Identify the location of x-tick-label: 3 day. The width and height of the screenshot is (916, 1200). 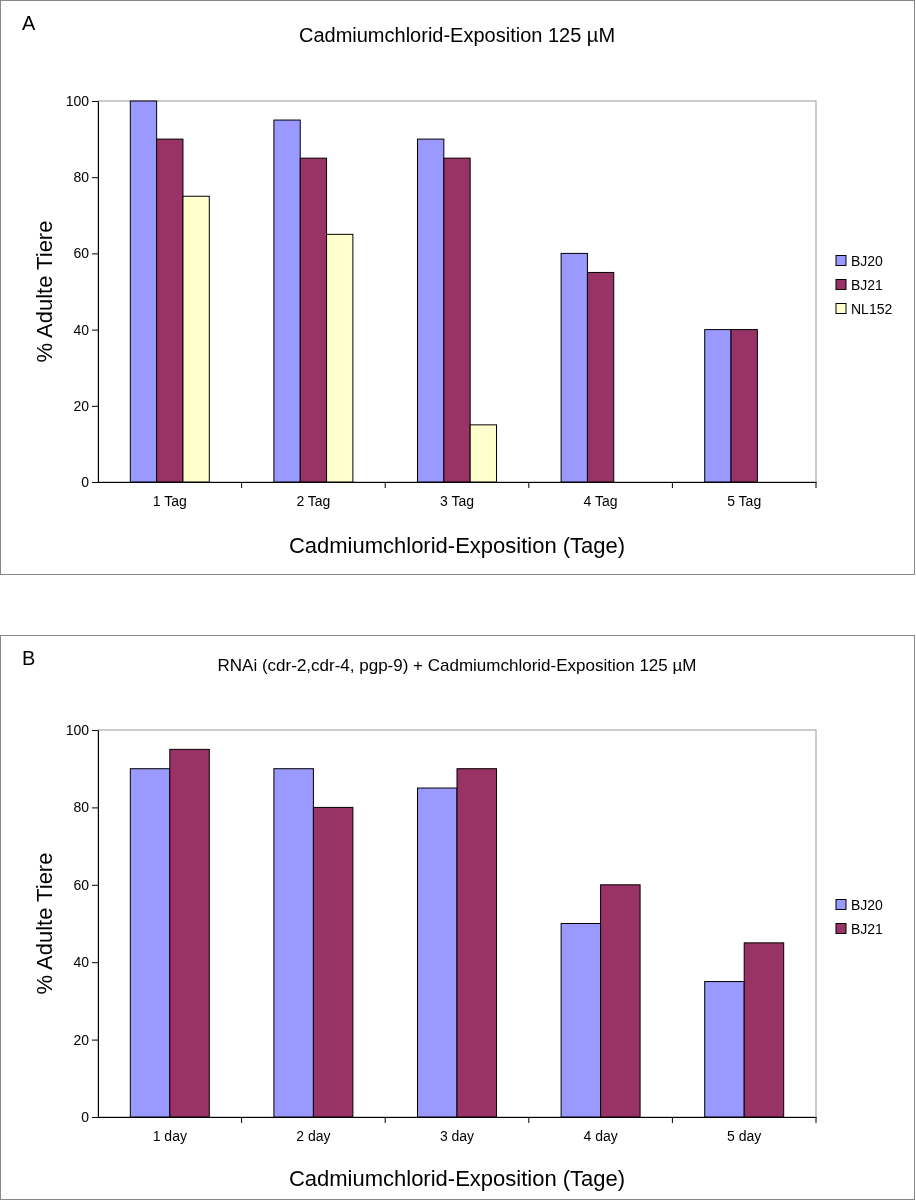
(457, 1136).